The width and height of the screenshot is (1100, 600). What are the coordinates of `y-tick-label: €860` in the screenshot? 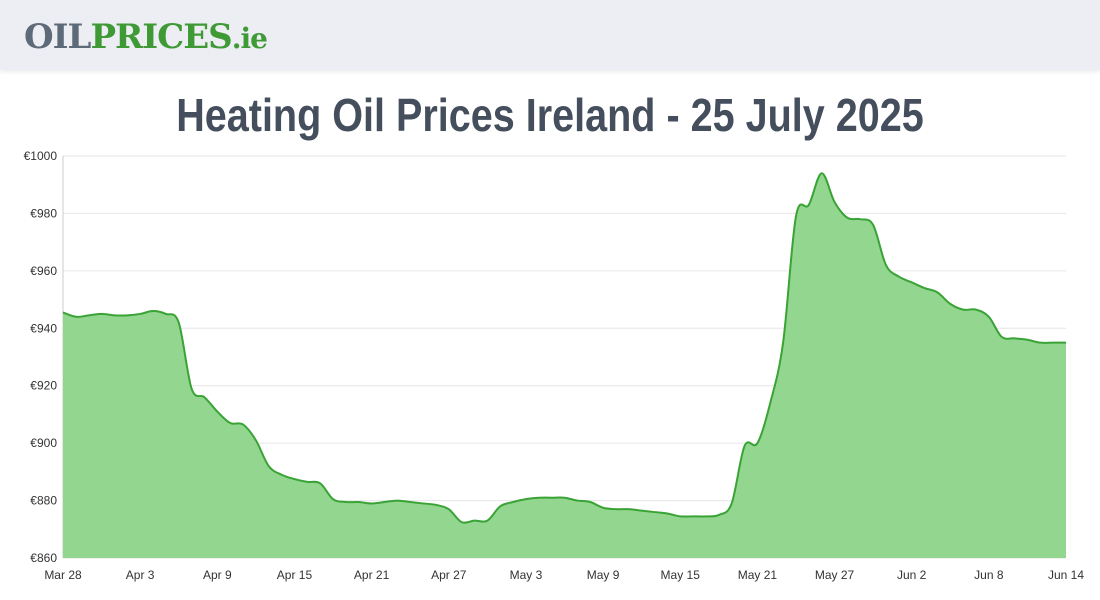 It's located at (43, 558).